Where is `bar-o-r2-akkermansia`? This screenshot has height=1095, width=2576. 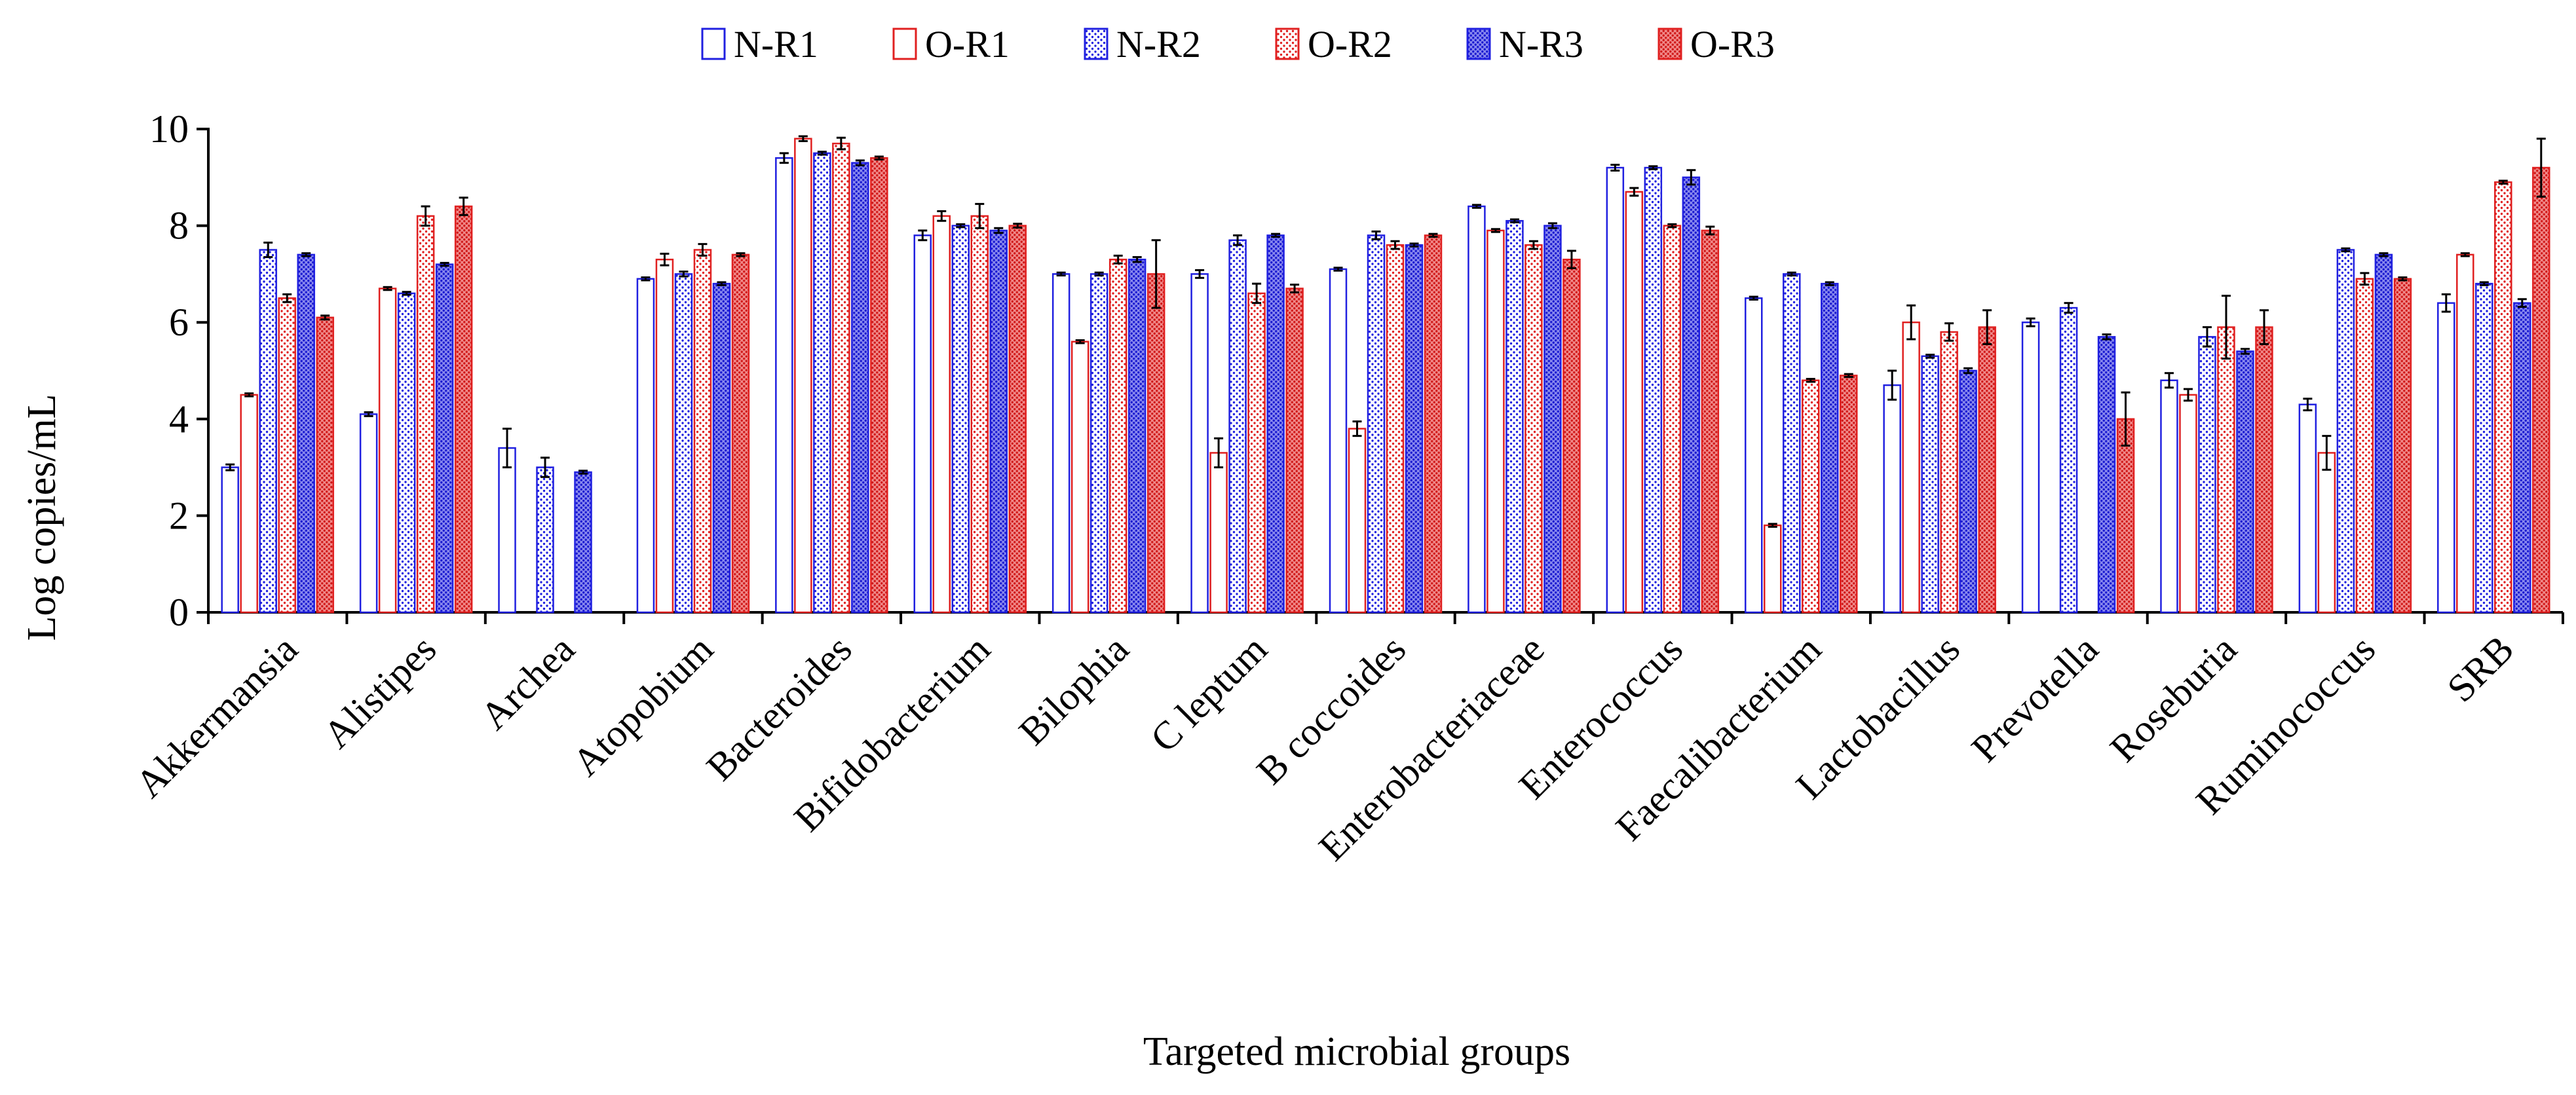
bar-o-r2-akkermansia is located at coordinates (287, 455).